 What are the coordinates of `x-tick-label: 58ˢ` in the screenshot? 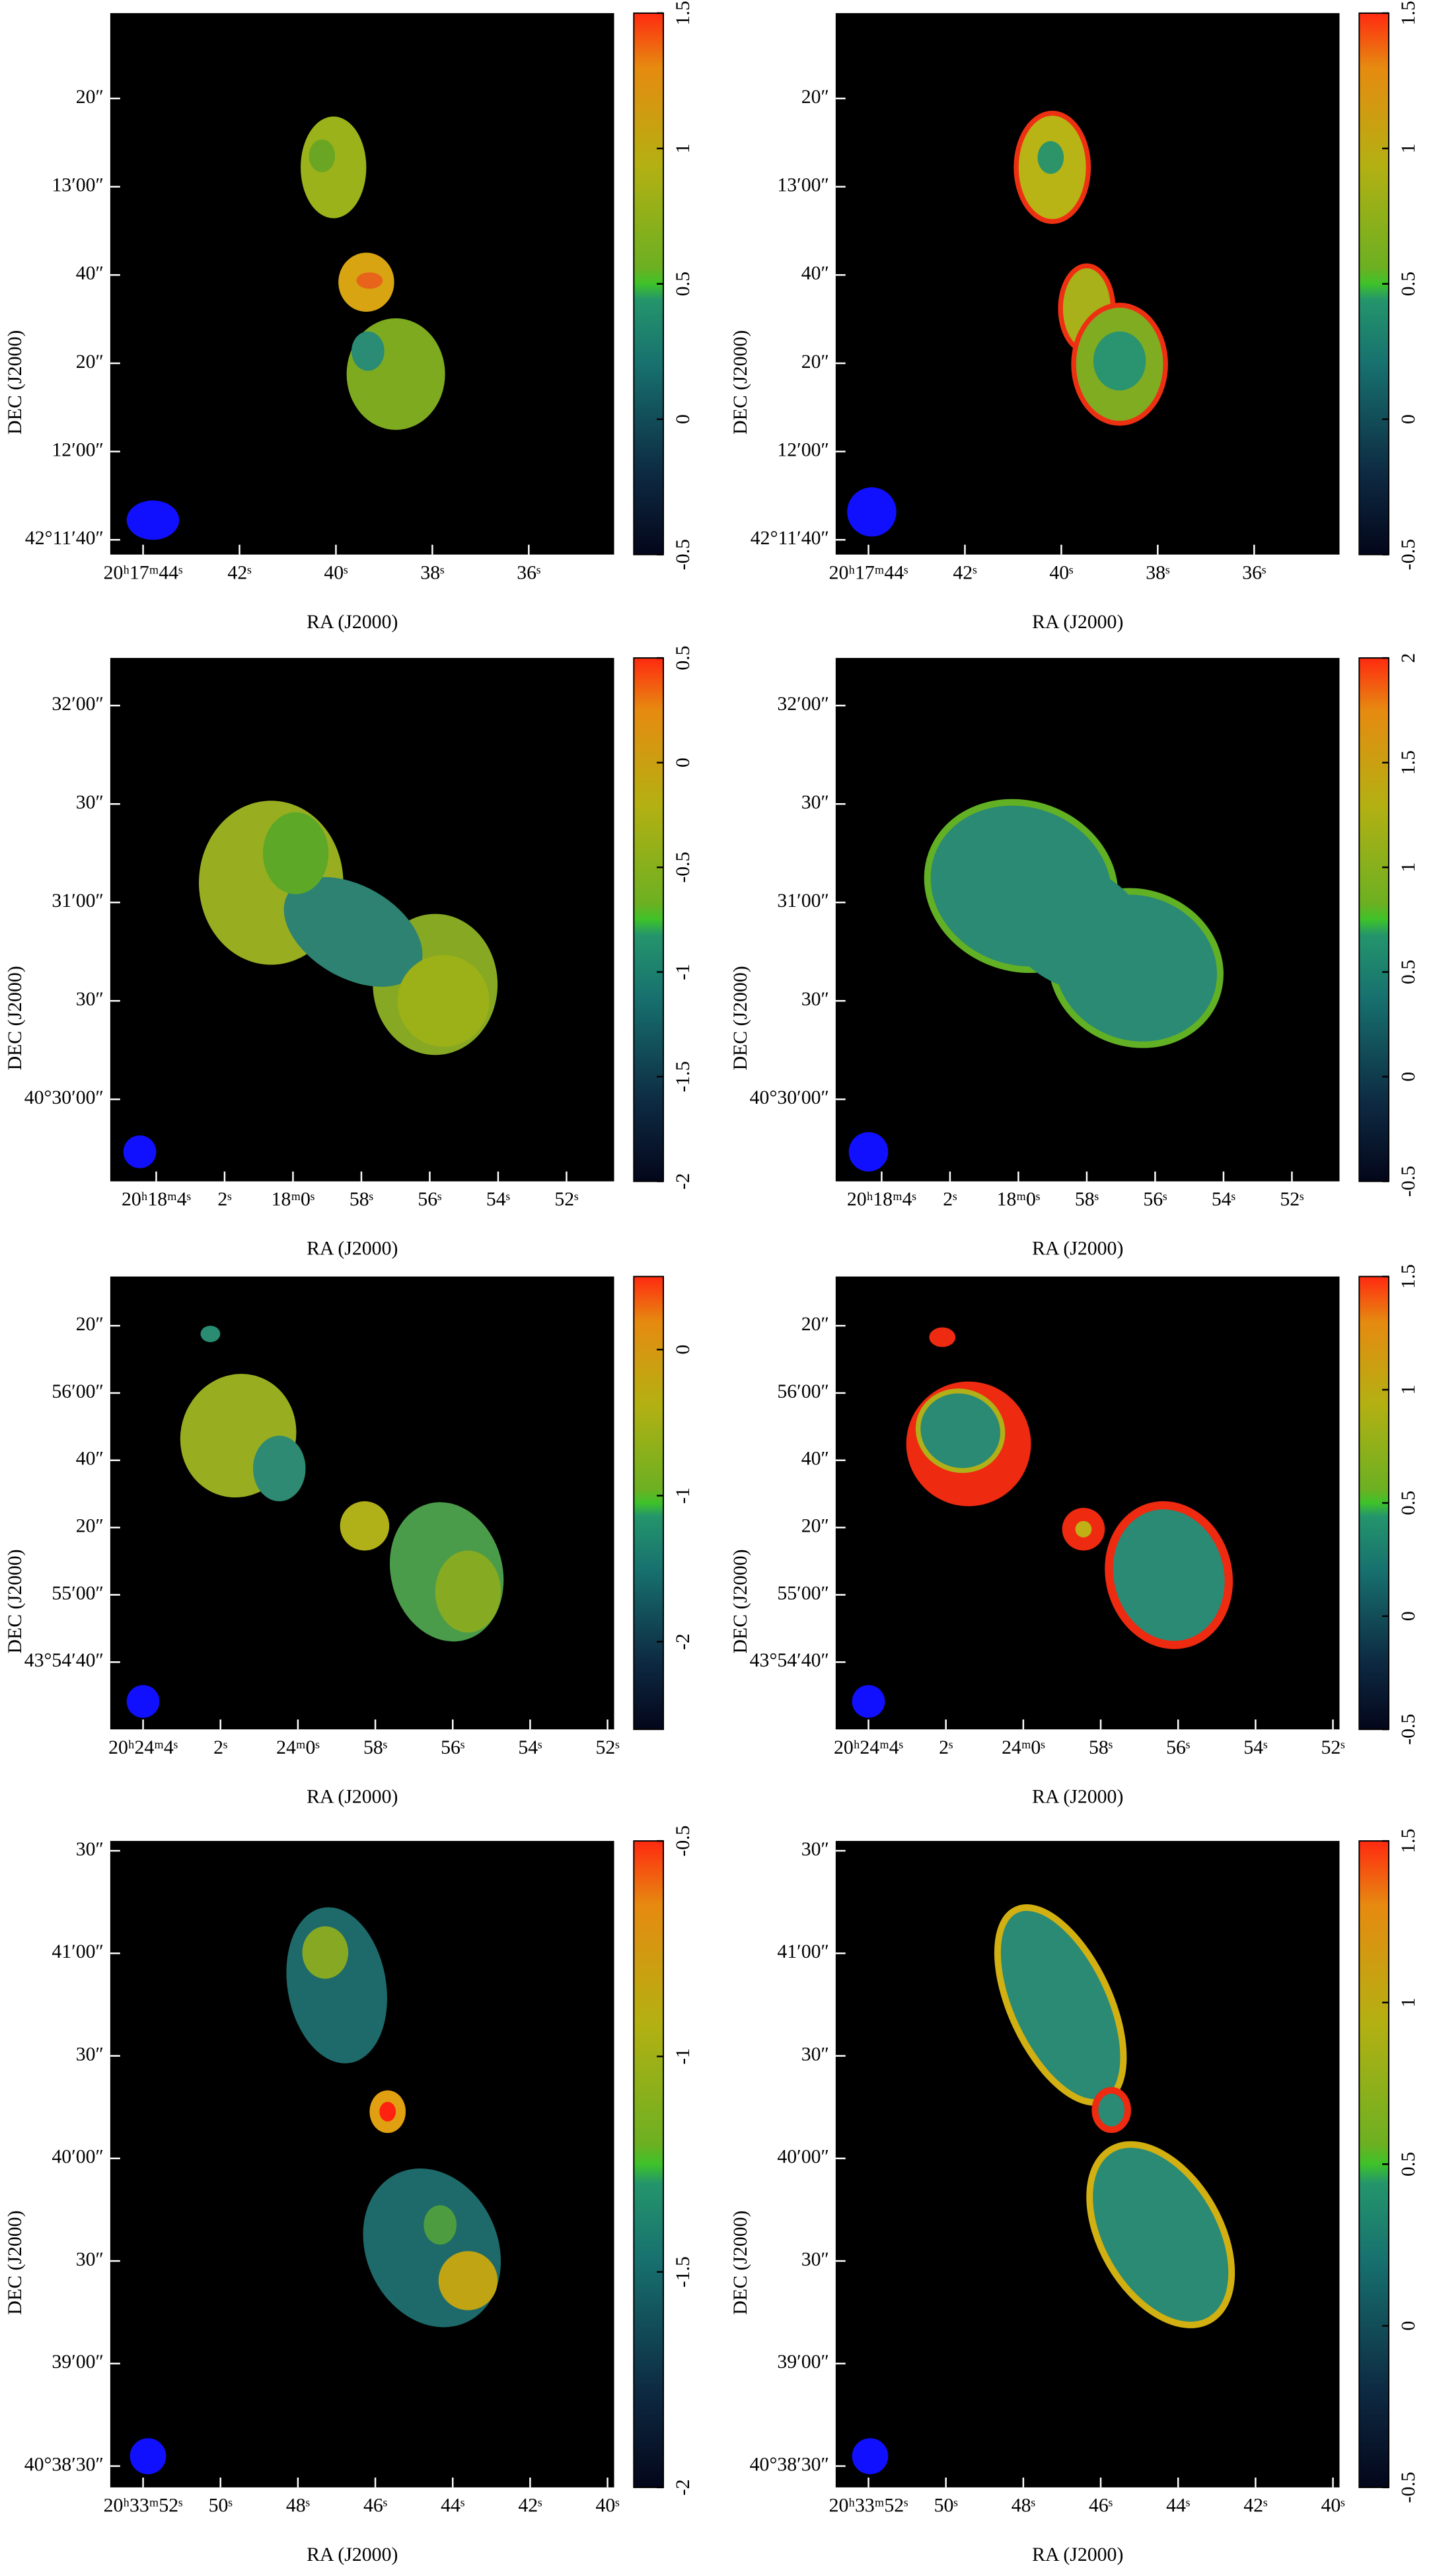 It's located at (375, 1747).